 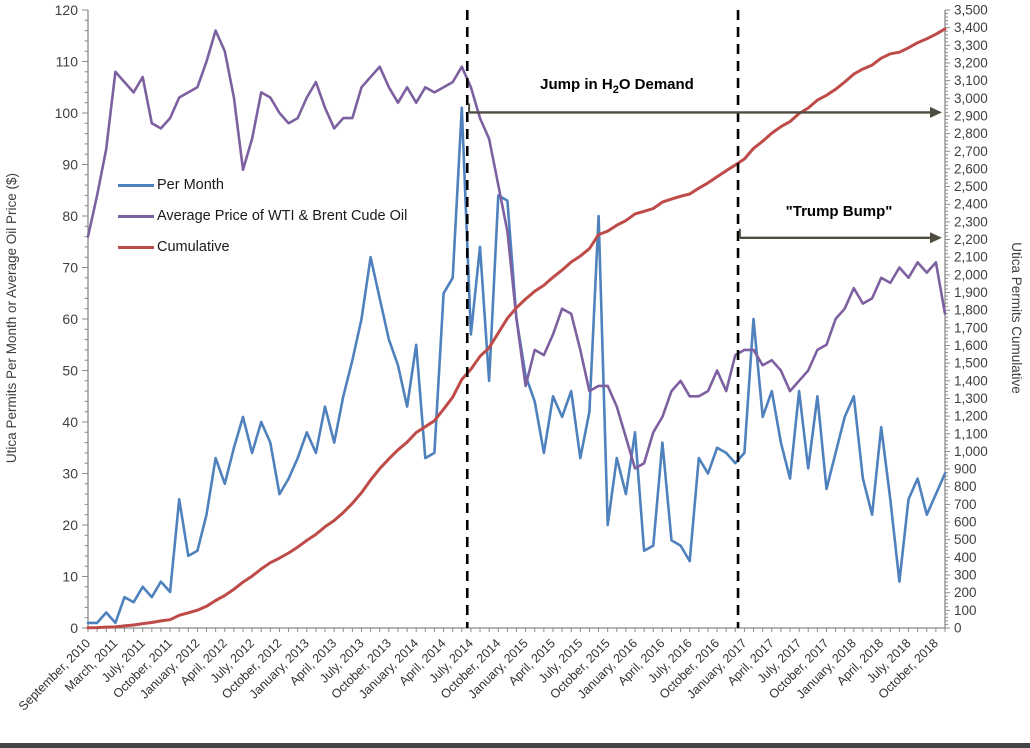 I want to click on left-tick-label: 80, so click(x=70, y=216).